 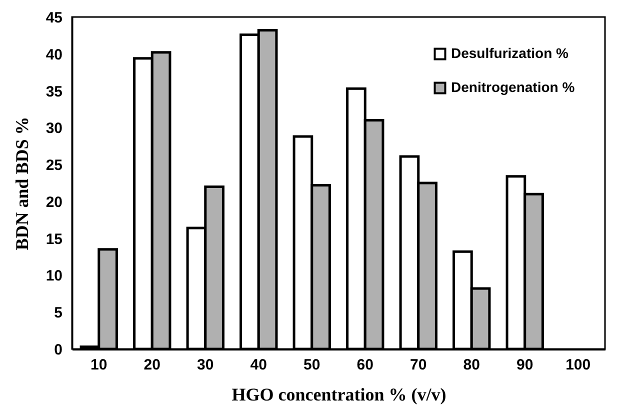 I want to click on x-tick-label: 70, so click(x=418, y=365).